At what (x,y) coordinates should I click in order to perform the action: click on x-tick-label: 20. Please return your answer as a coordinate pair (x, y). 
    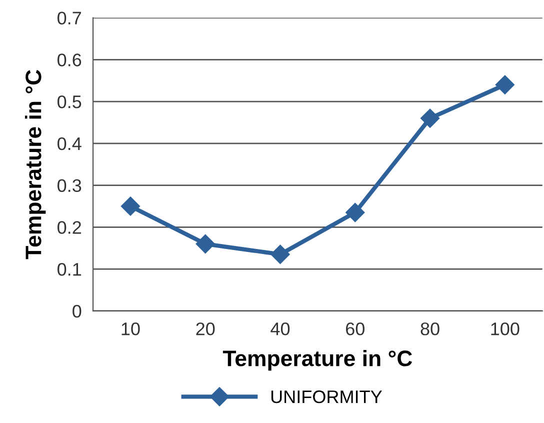
    Looking at the image, I should click on (205, 329).